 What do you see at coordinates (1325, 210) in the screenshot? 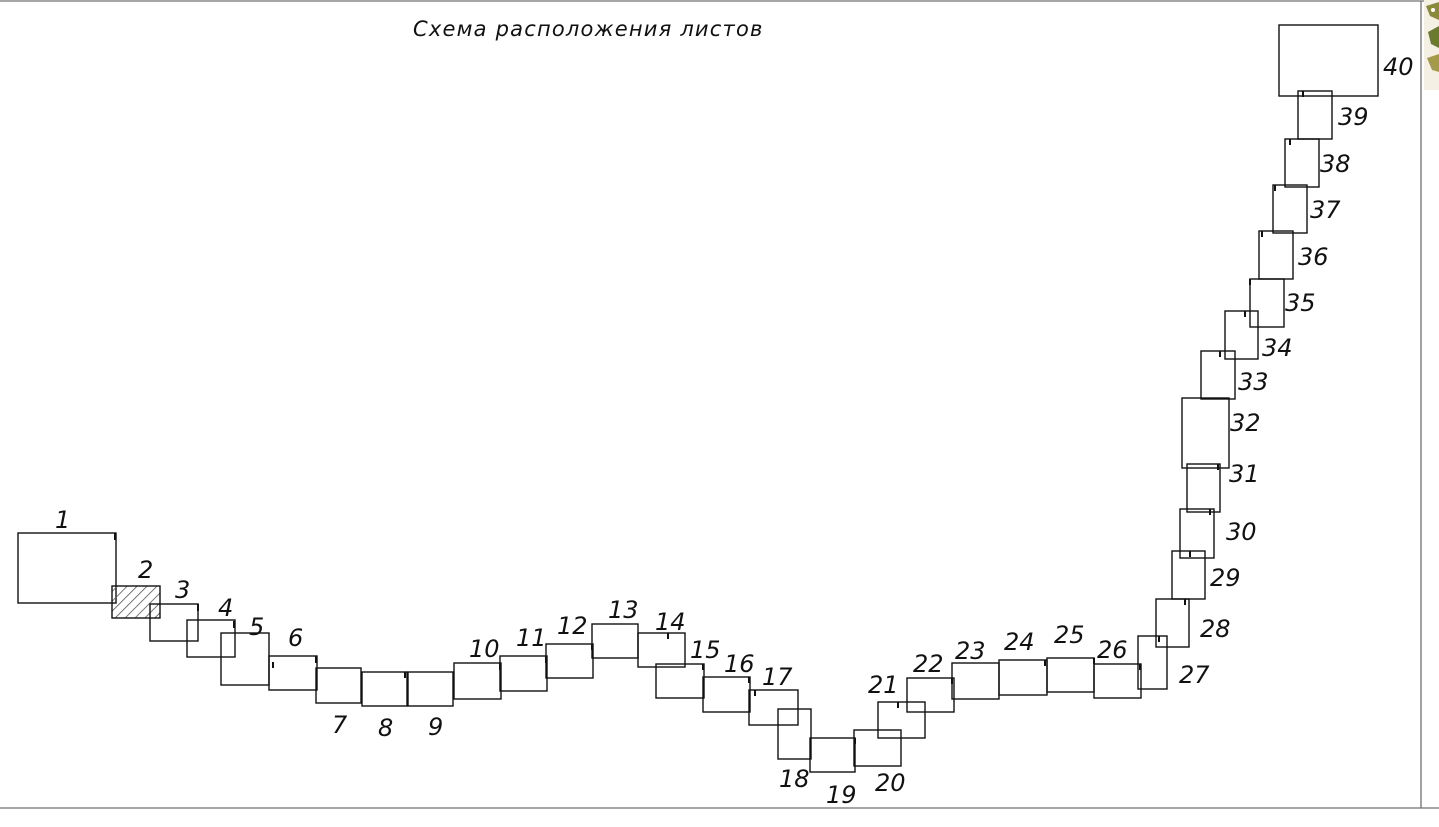
I see `sheet-37-label: 37` at bounding box center [1325, 210].